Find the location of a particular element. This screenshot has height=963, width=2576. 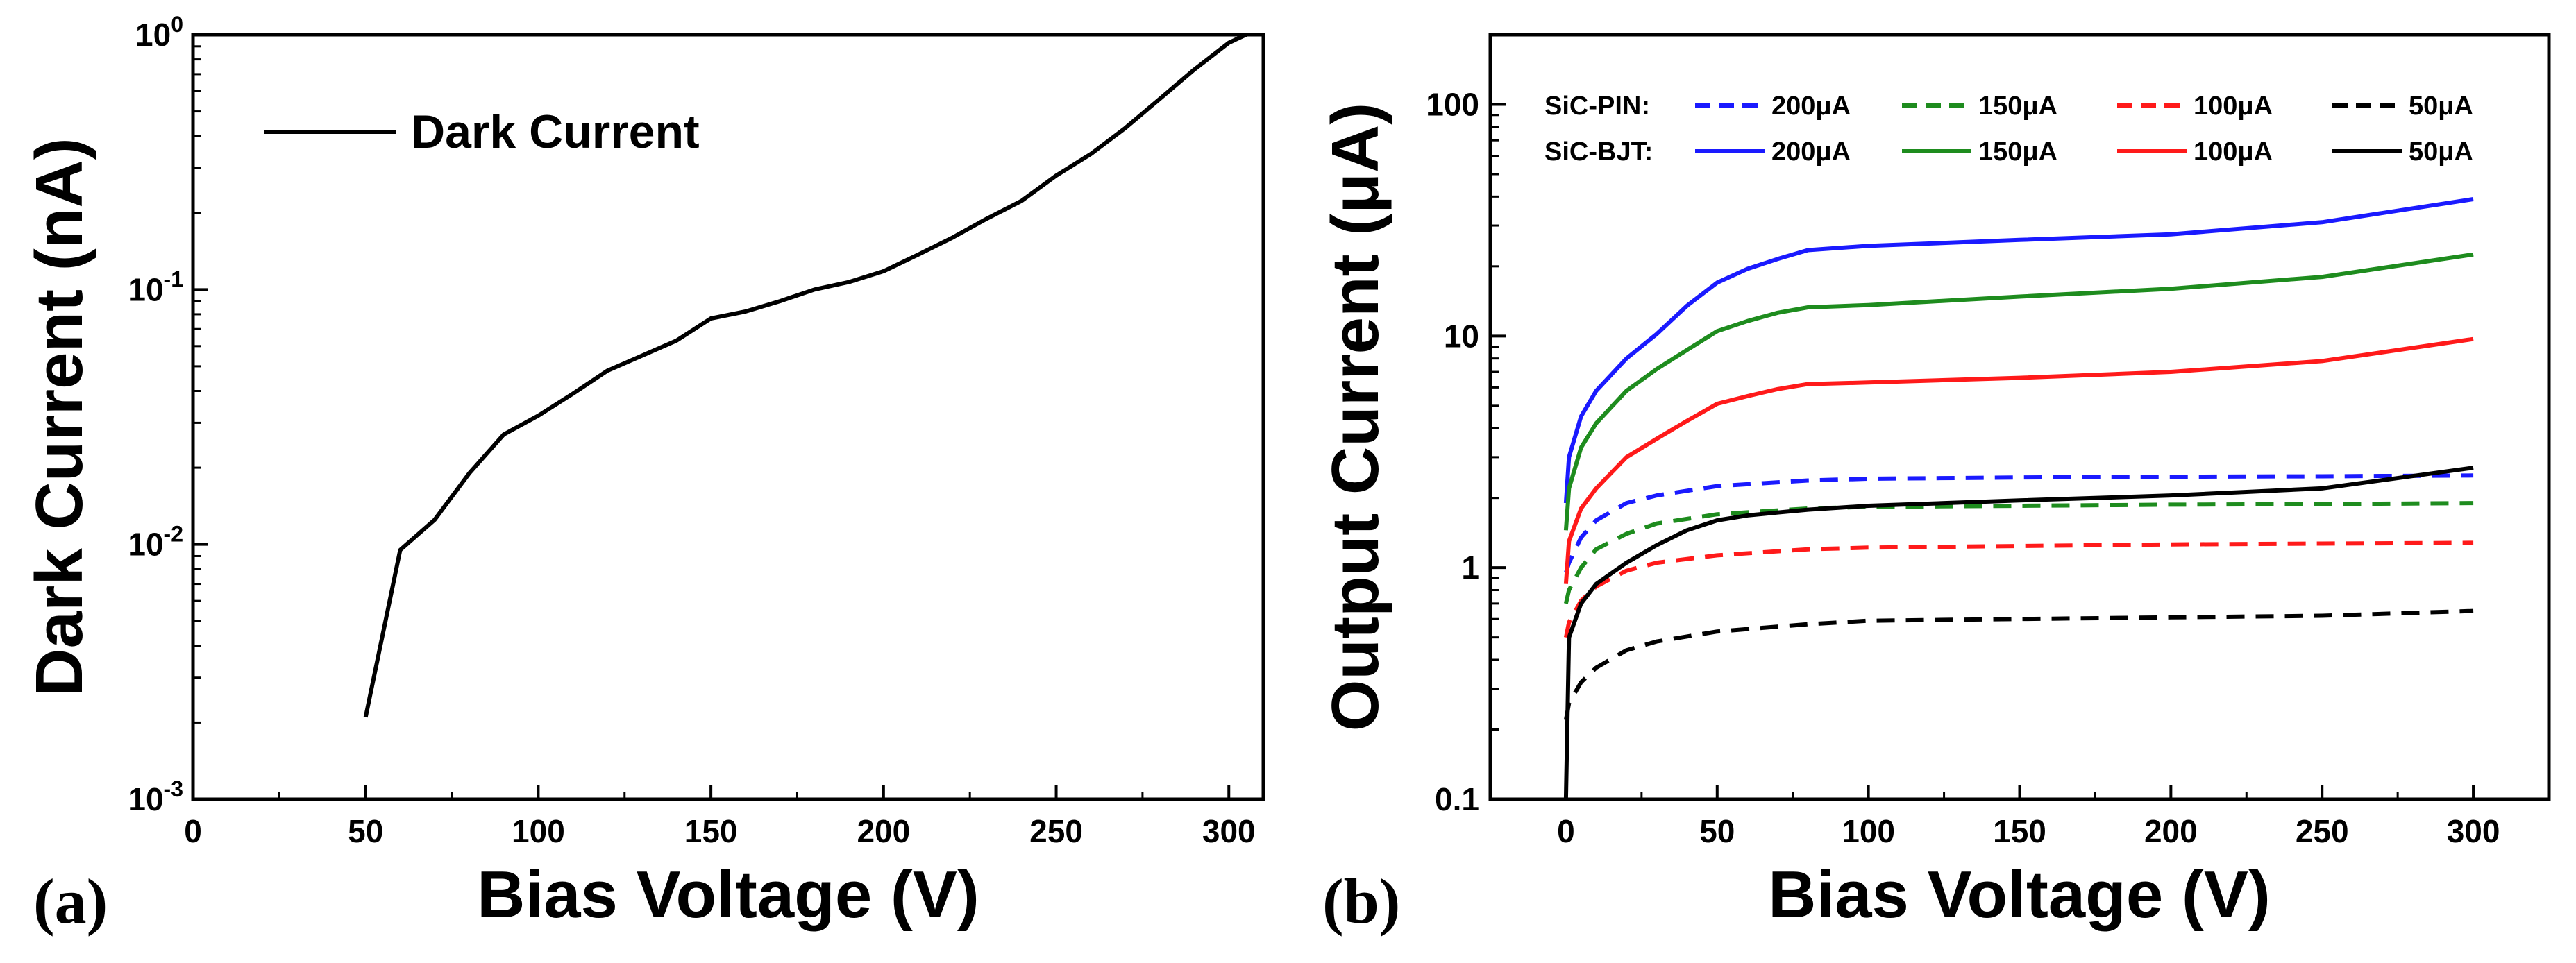

series-line-sic-pin-200-a is located at coordinates (2019, 523).